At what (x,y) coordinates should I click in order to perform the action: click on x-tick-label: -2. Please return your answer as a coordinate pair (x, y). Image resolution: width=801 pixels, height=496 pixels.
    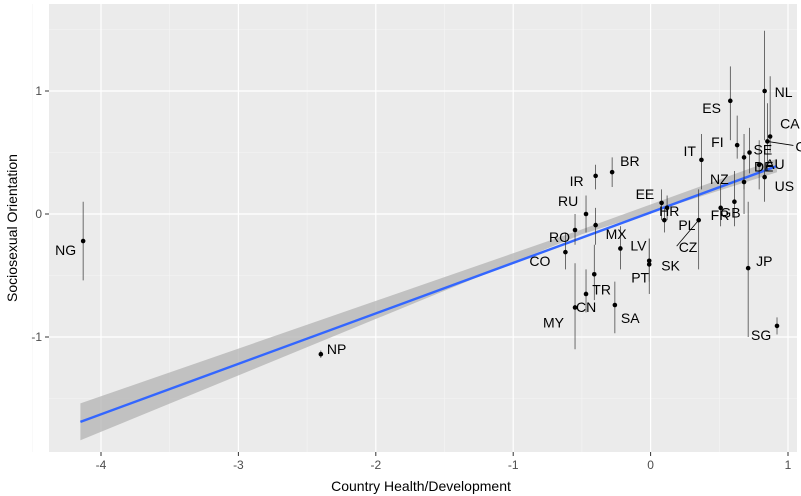
    Looking at the image, I should click on (375, 465).